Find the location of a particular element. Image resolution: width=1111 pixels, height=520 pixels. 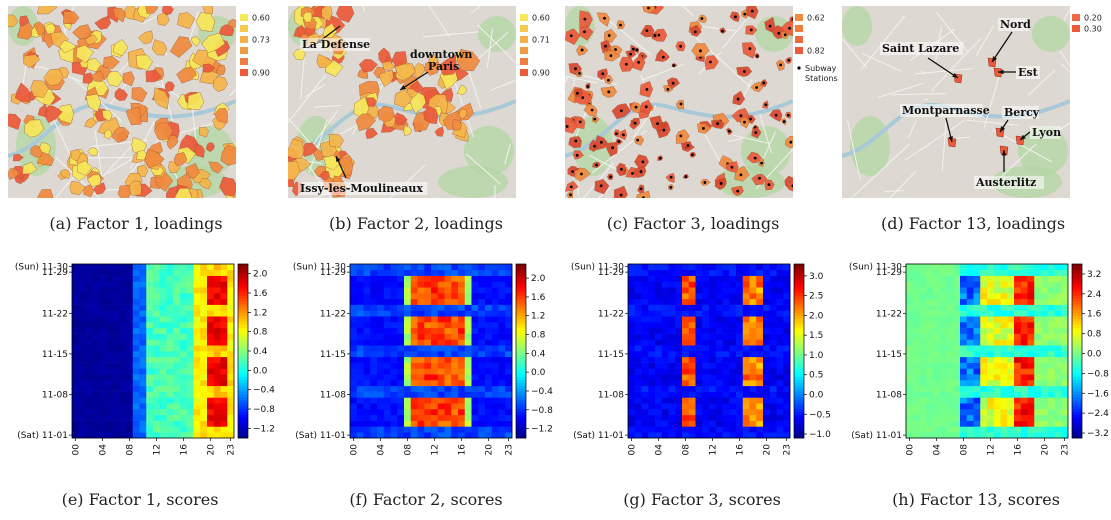

colorbar-tick-label: 0.0 is located at coordinates (538, 373).